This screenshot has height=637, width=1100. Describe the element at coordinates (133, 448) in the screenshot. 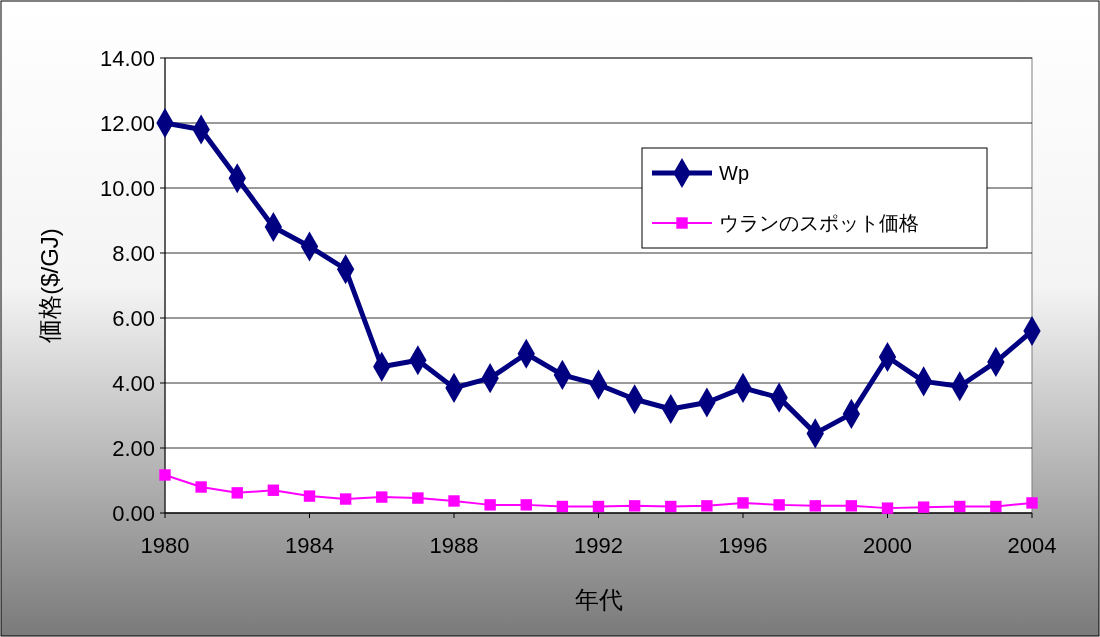

I see `y-tick-label: 2.00` at that location.